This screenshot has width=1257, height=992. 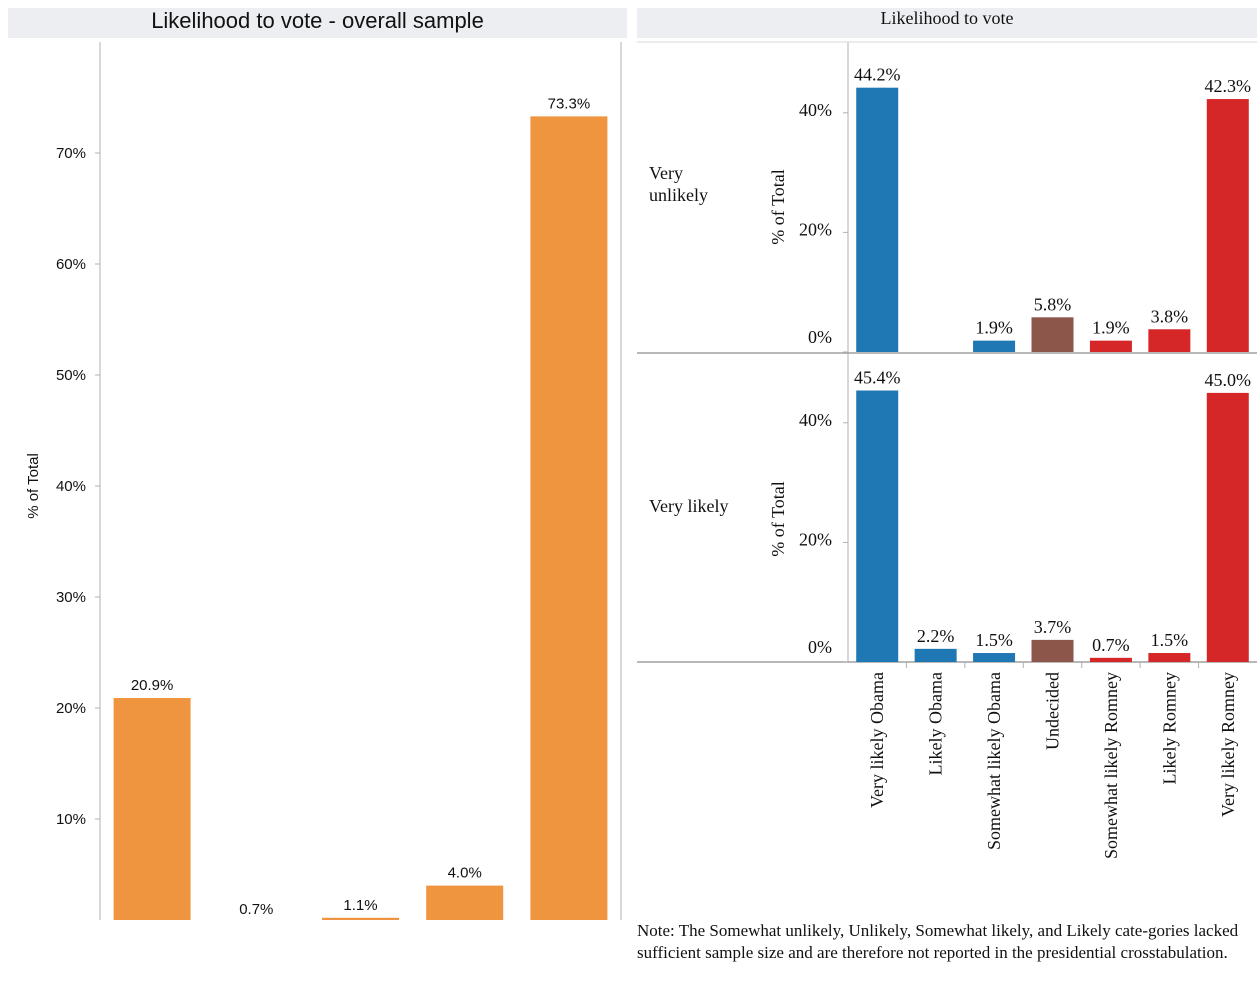 What do you see at coordinates (317, 23) in the screenshot?
I see `left-chart-title: Likelihood to vote - overall sample` at bounding box center [317, 23].